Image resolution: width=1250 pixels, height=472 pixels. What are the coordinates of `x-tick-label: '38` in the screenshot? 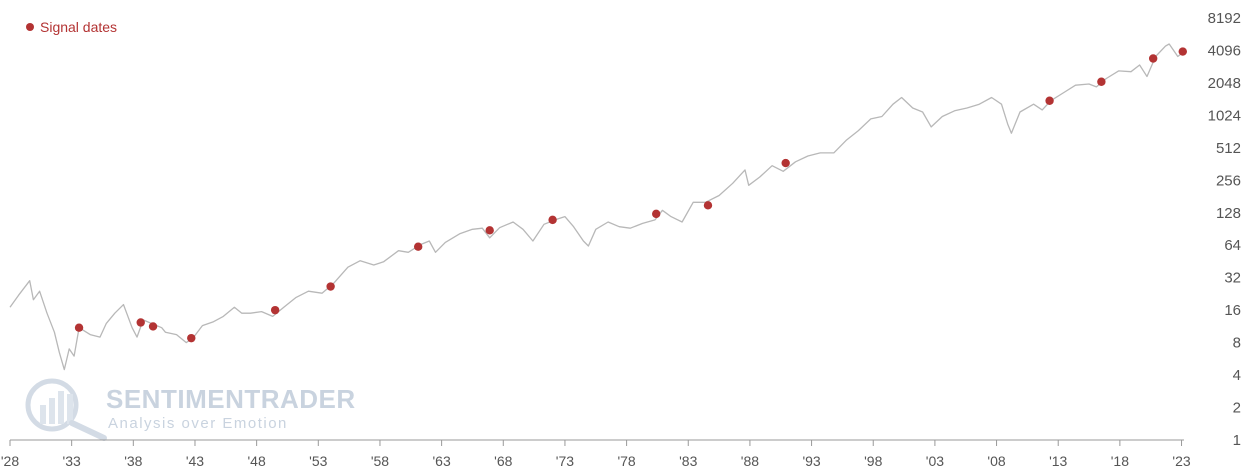 It's located at (133, 461).